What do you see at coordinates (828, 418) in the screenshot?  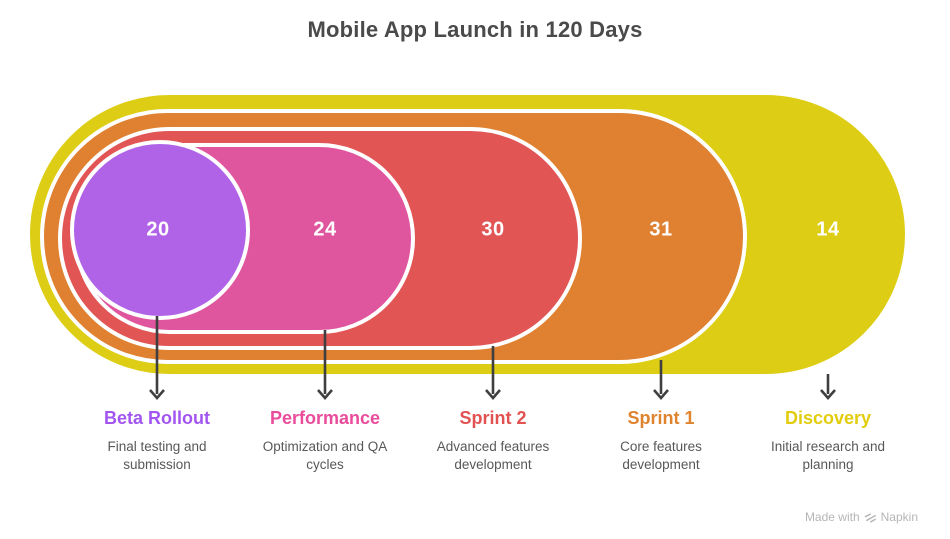 I see `stage-title: Discovery` at bounding box center [828, 418].